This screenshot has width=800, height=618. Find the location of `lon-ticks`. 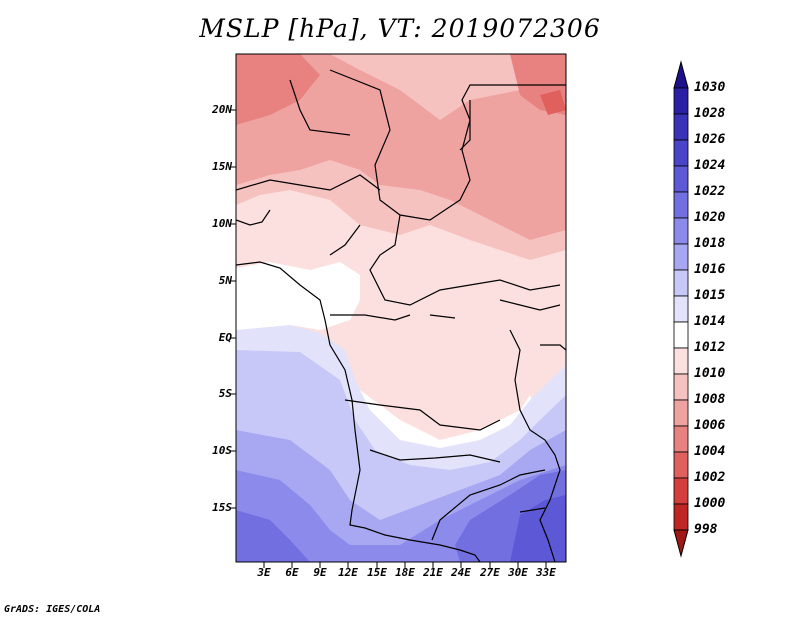

lon-ticks is located at coordinates (405, 565).